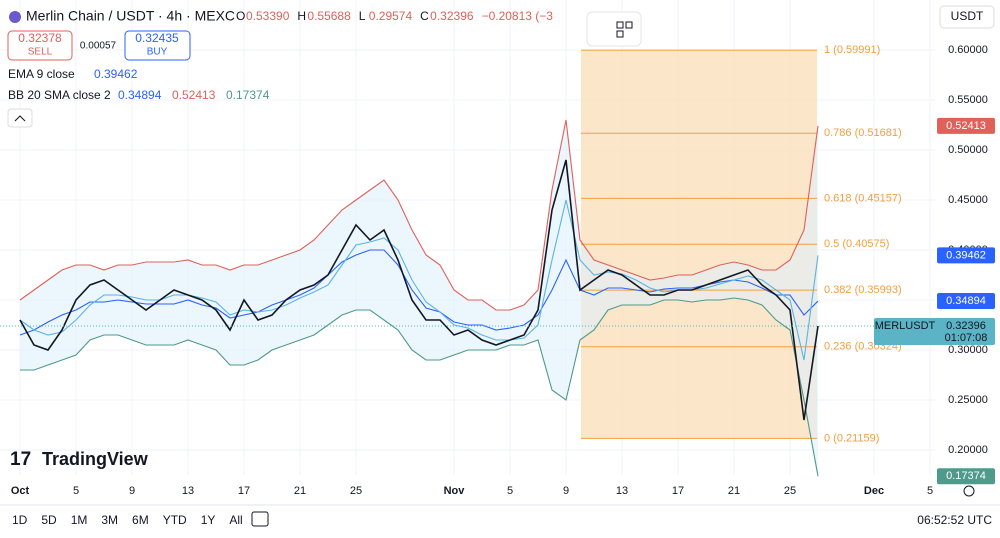 This screenshot has height=538, width=1000. What do you see at coordinates (856, 244) in the screenshot?
I see `fib-label: 0.5 (0.40575)` at bounding box center [856, 244].